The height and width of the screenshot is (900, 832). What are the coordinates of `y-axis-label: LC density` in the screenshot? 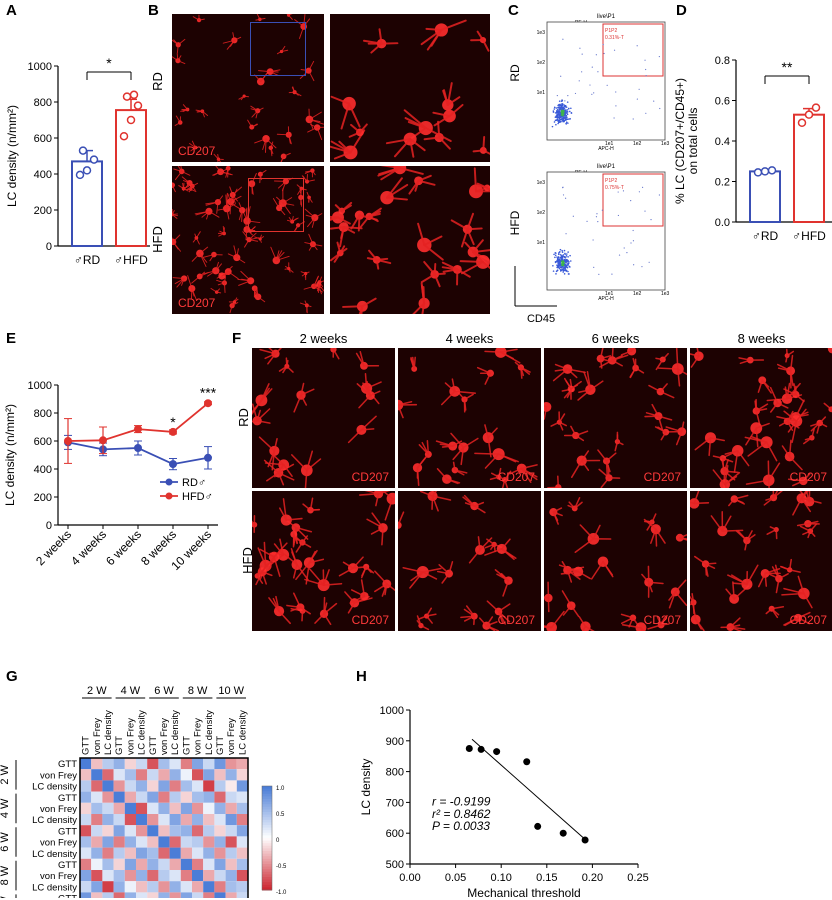 It's located at (366, 787).